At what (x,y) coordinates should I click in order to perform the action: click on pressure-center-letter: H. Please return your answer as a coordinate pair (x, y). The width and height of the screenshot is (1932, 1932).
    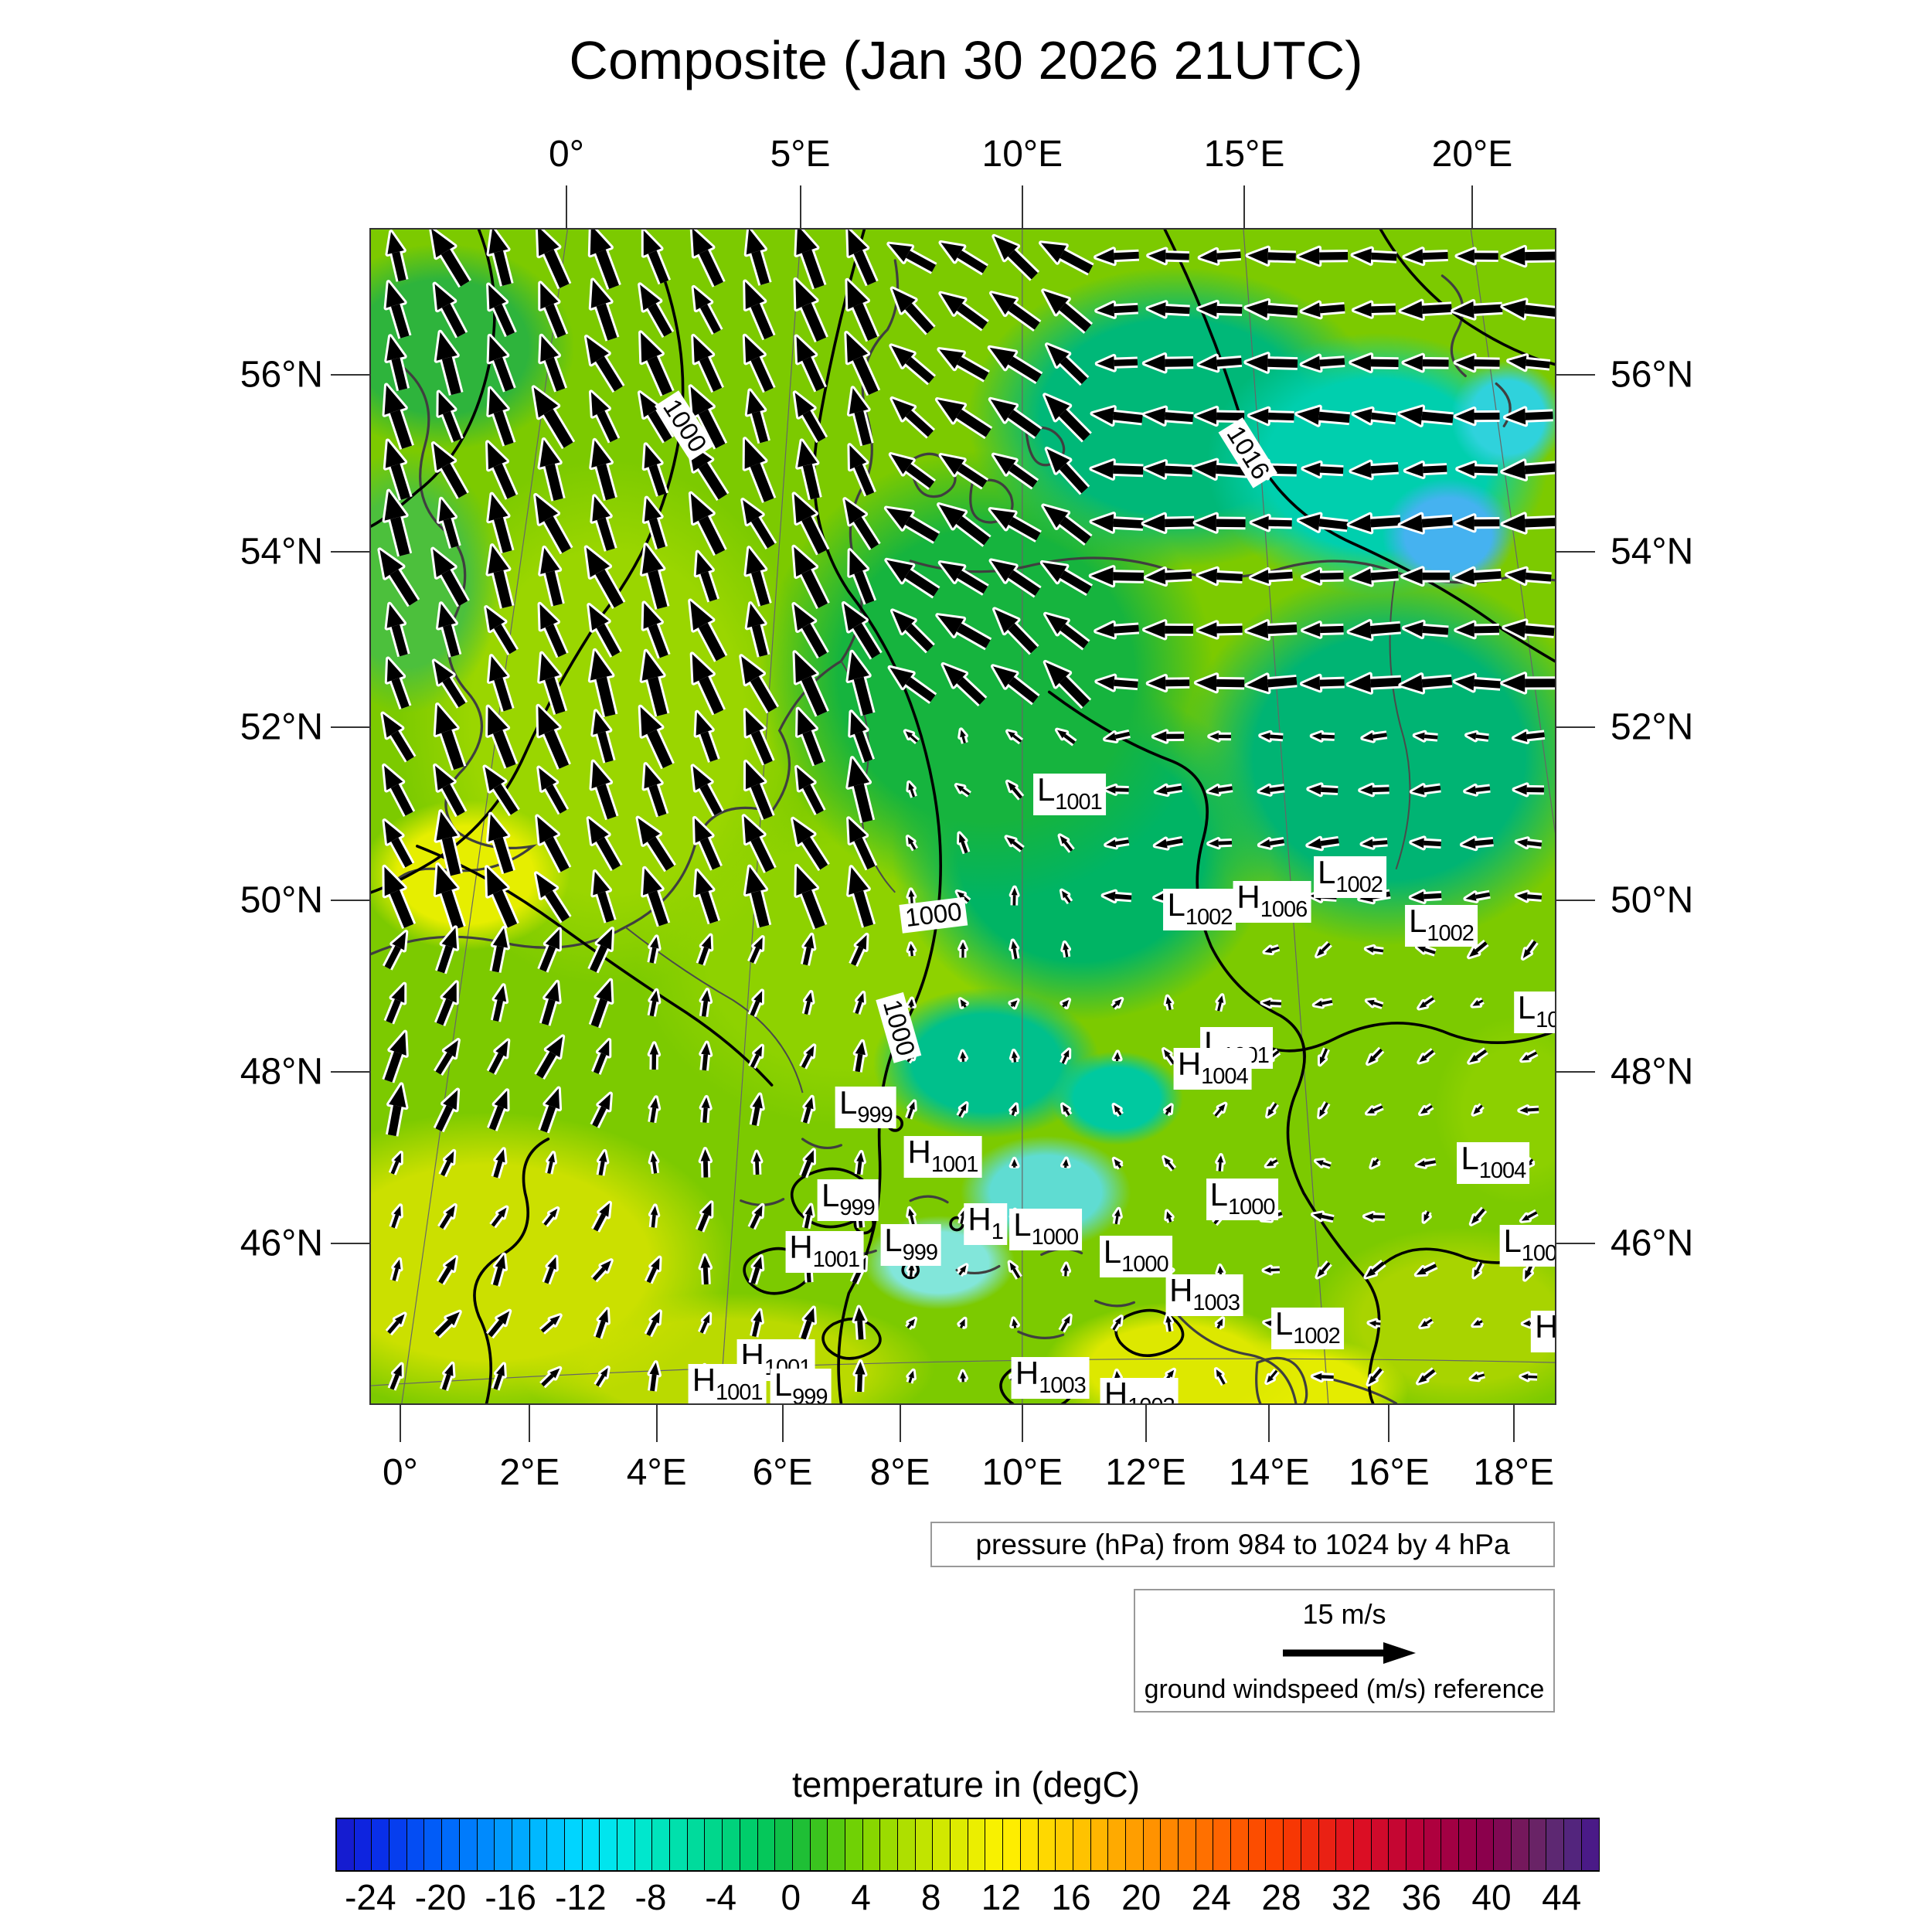
    Looking at the image, I should click on (1116, 1390).